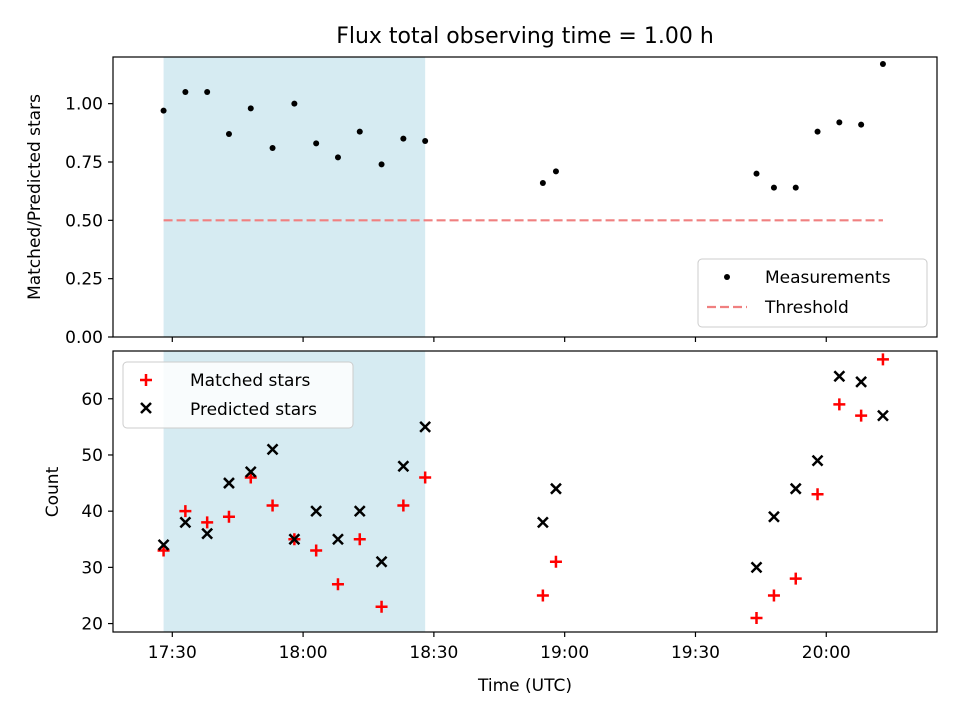 This screenshot has width=960, height=720. I want to click on legend-matched-marker, so click(146, 380).